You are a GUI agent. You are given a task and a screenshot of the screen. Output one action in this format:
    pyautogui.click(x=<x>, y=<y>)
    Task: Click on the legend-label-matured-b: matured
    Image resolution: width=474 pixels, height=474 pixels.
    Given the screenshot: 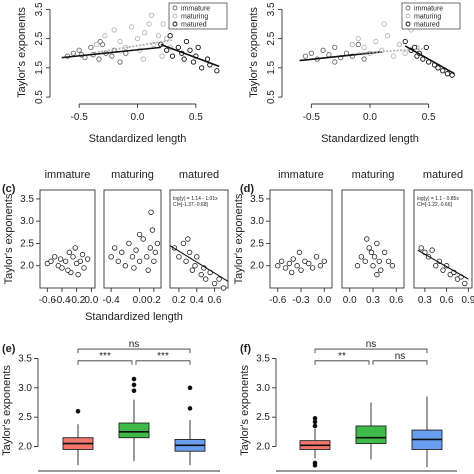 What is the action you would take?
    pyautogui.click(x=427, y=25)
    